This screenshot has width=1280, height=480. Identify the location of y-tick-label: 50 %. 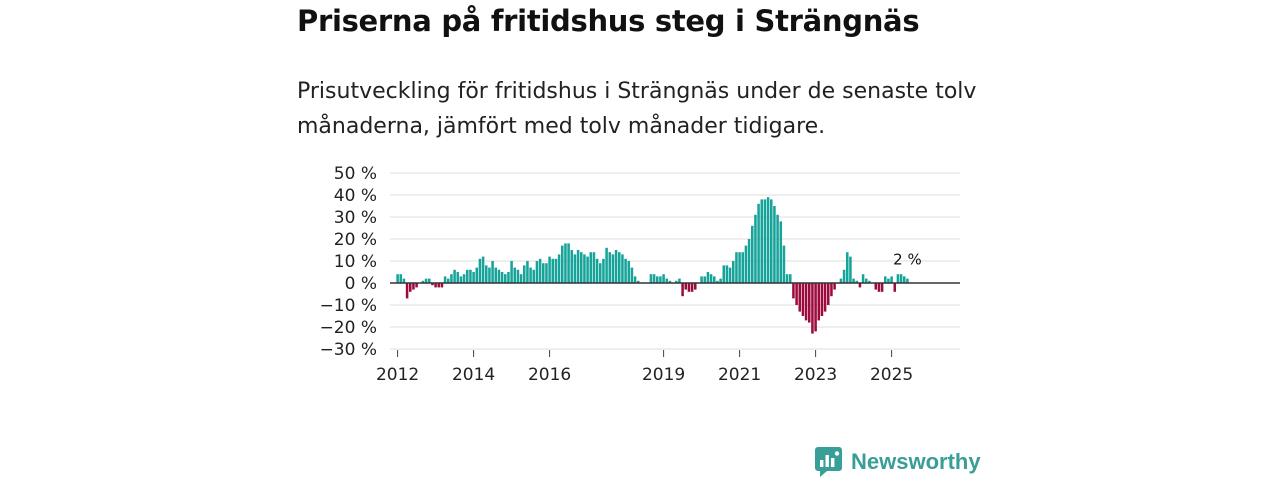
(355, 174).